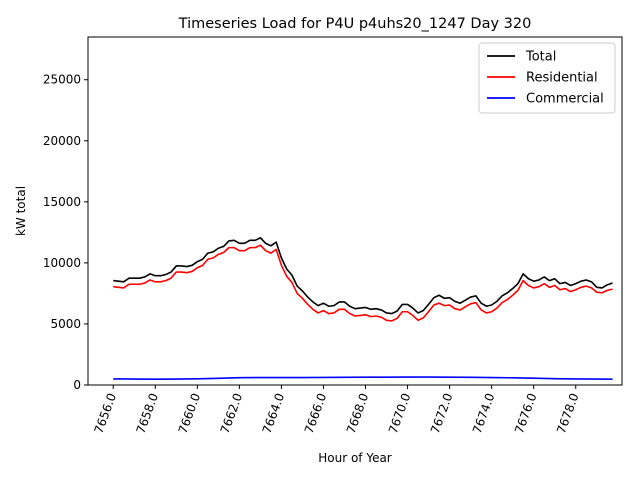 The image size is (640, 480). Describe the element at coordinates (62, 202) in the screenshot. I see `y-tick-label: 15000` at that location.